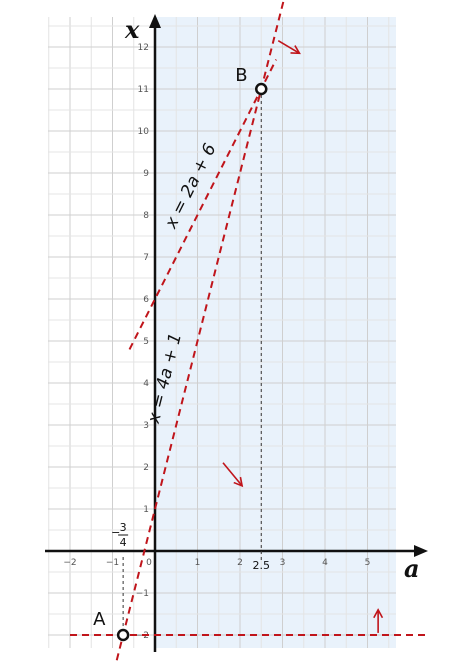 Image resolution: width=473 pixels, height=668 pixels. Describe the element at coordinates (123, 635) in the screenshot. I see `point-a-marker` at that location.